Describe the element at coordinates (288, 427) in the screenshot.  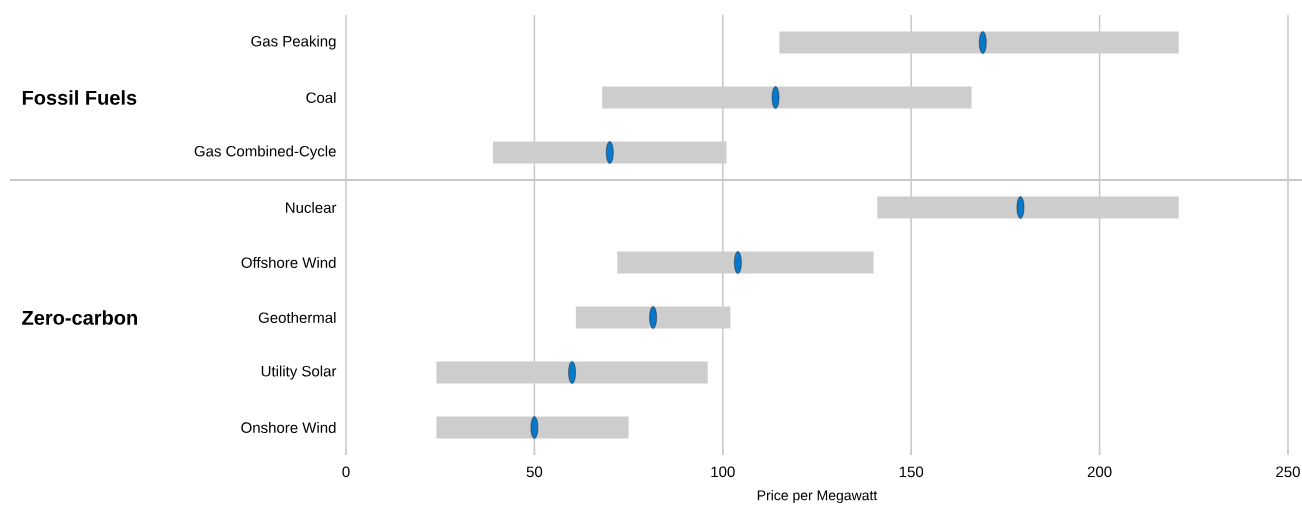
I see `y-tick-label: Onshore Wind` at that location.